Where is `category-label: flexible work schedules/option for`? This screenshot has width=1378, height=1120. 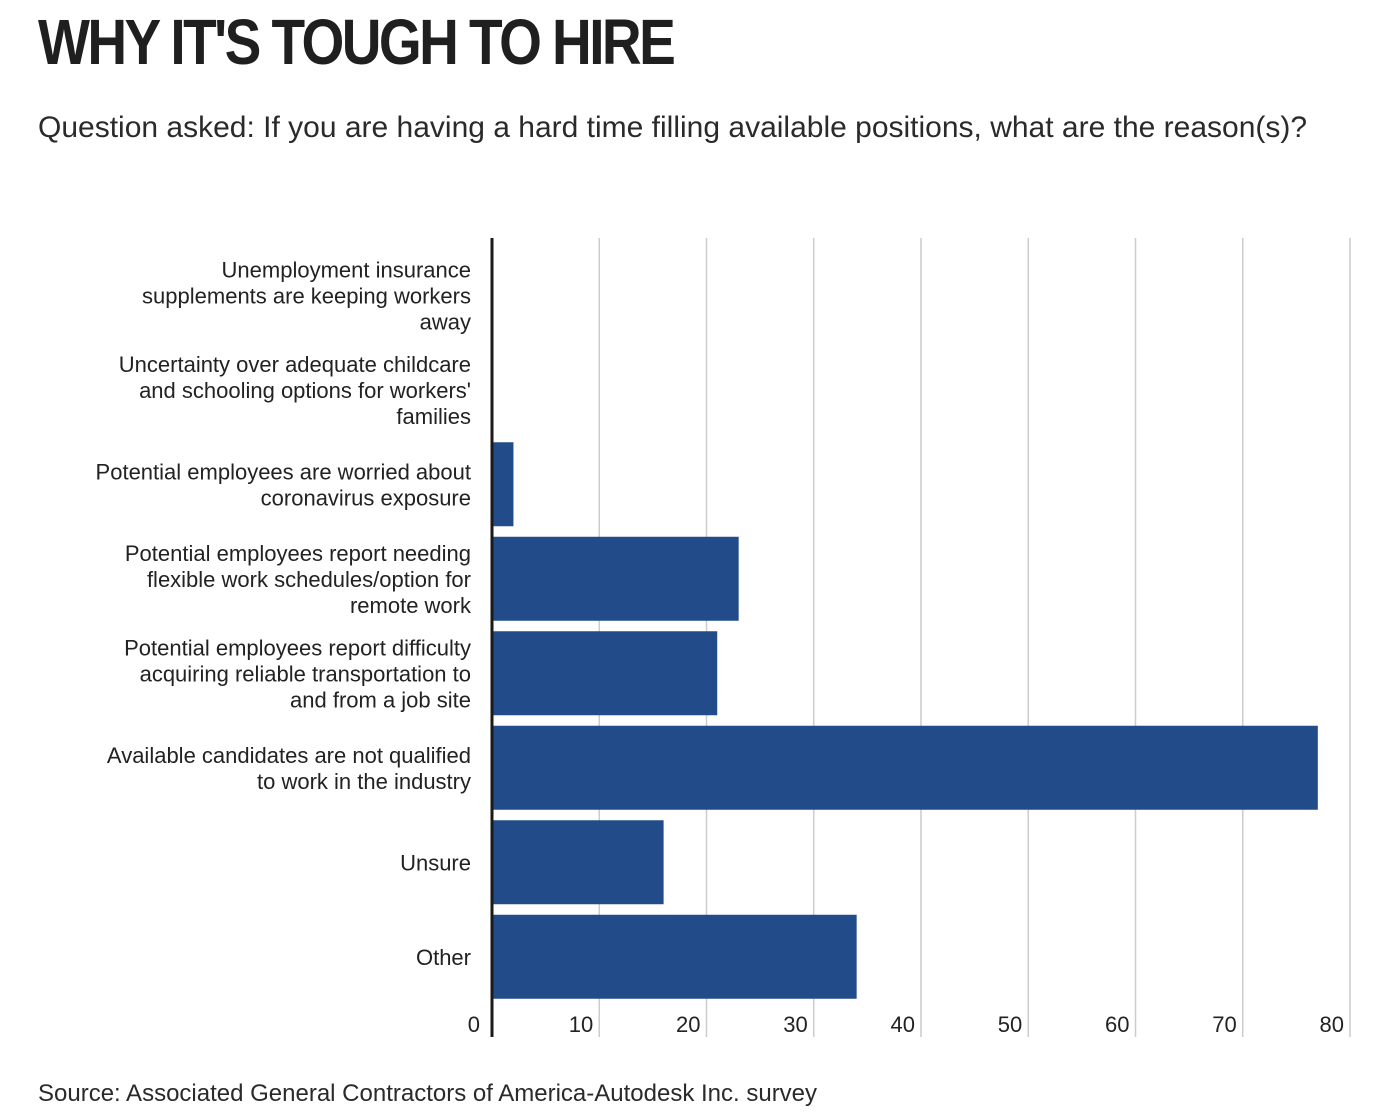 category-label: flexible work schedules/option for is located at coordinates (309, 579).